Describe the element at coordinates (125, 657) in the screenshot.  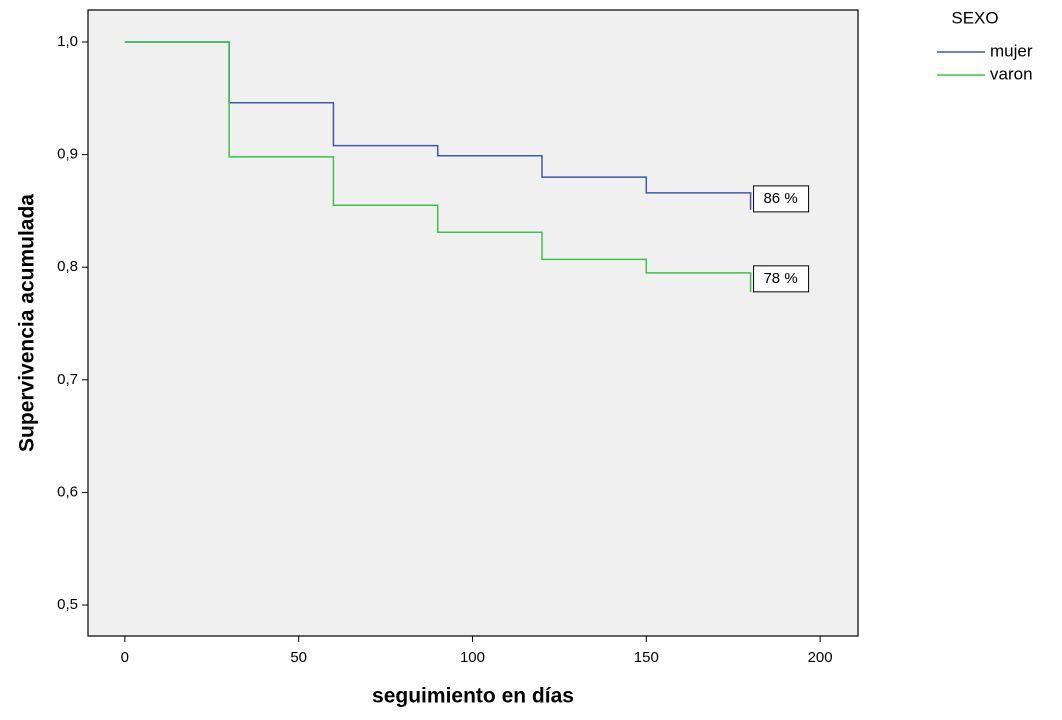
I see `x-tick-label: 0` at that location.